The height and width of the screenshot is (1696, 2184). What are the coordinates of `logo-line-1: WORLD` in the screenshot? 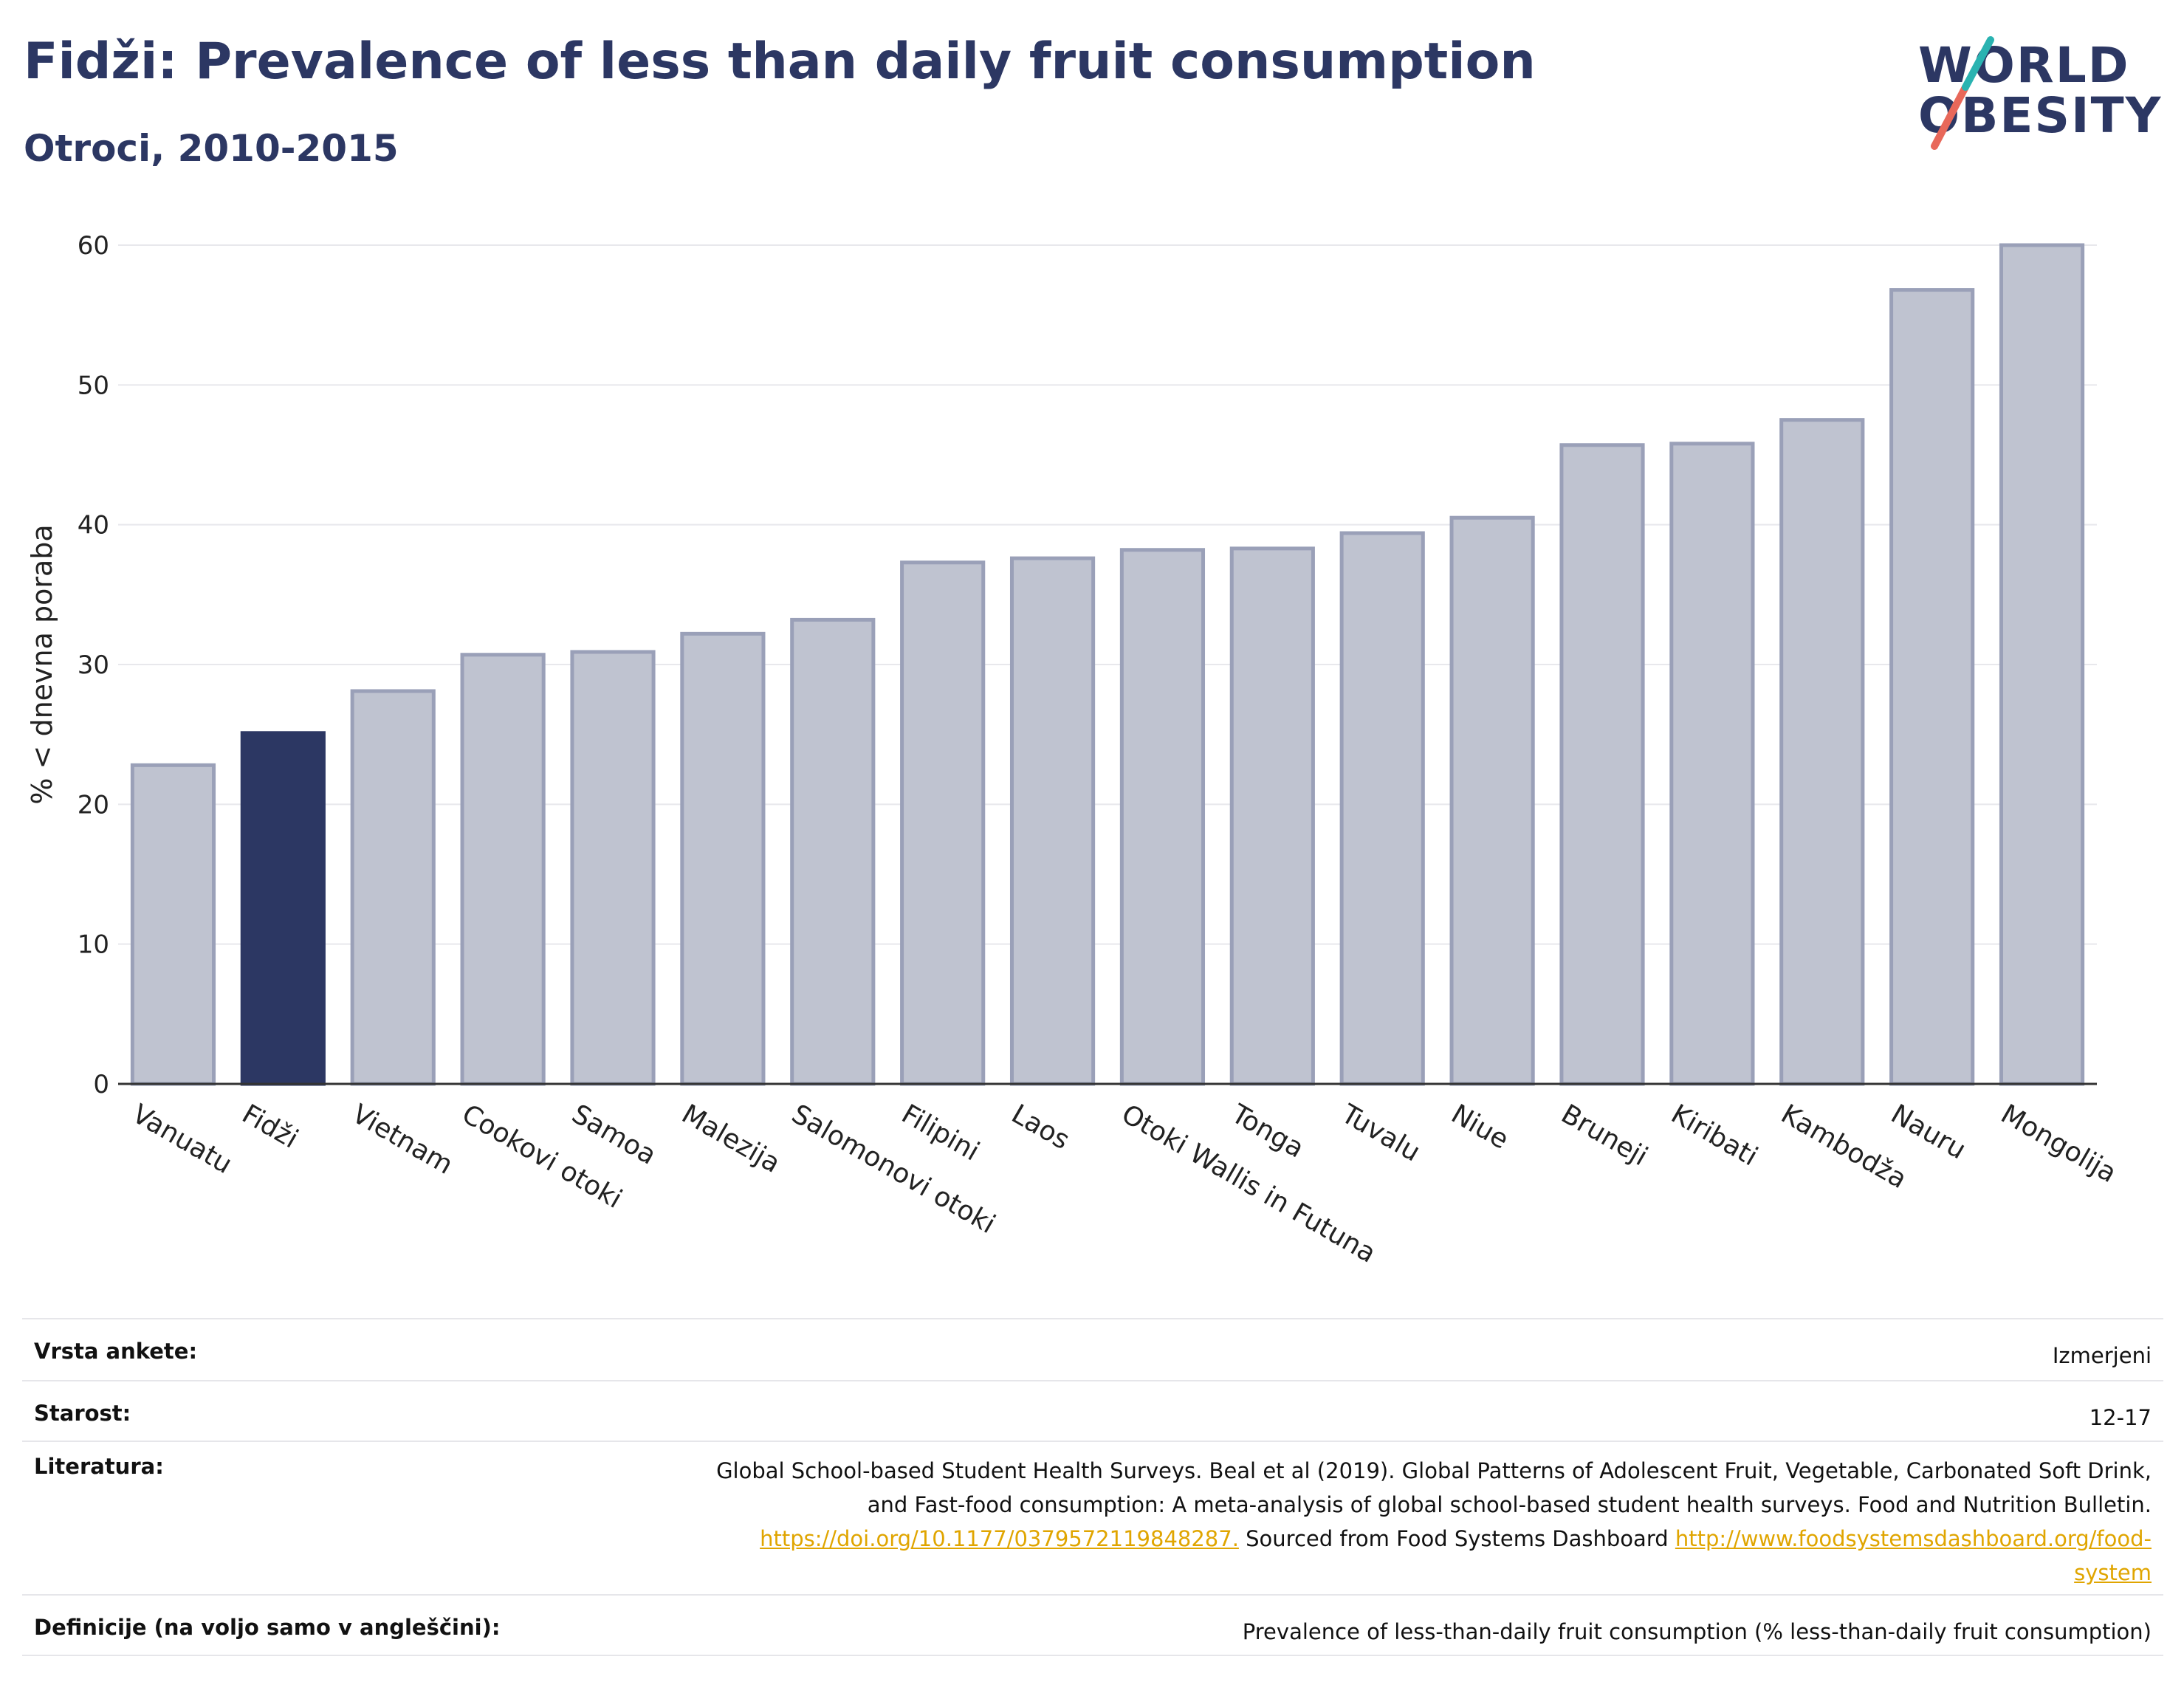 It's located at (2024, 65).